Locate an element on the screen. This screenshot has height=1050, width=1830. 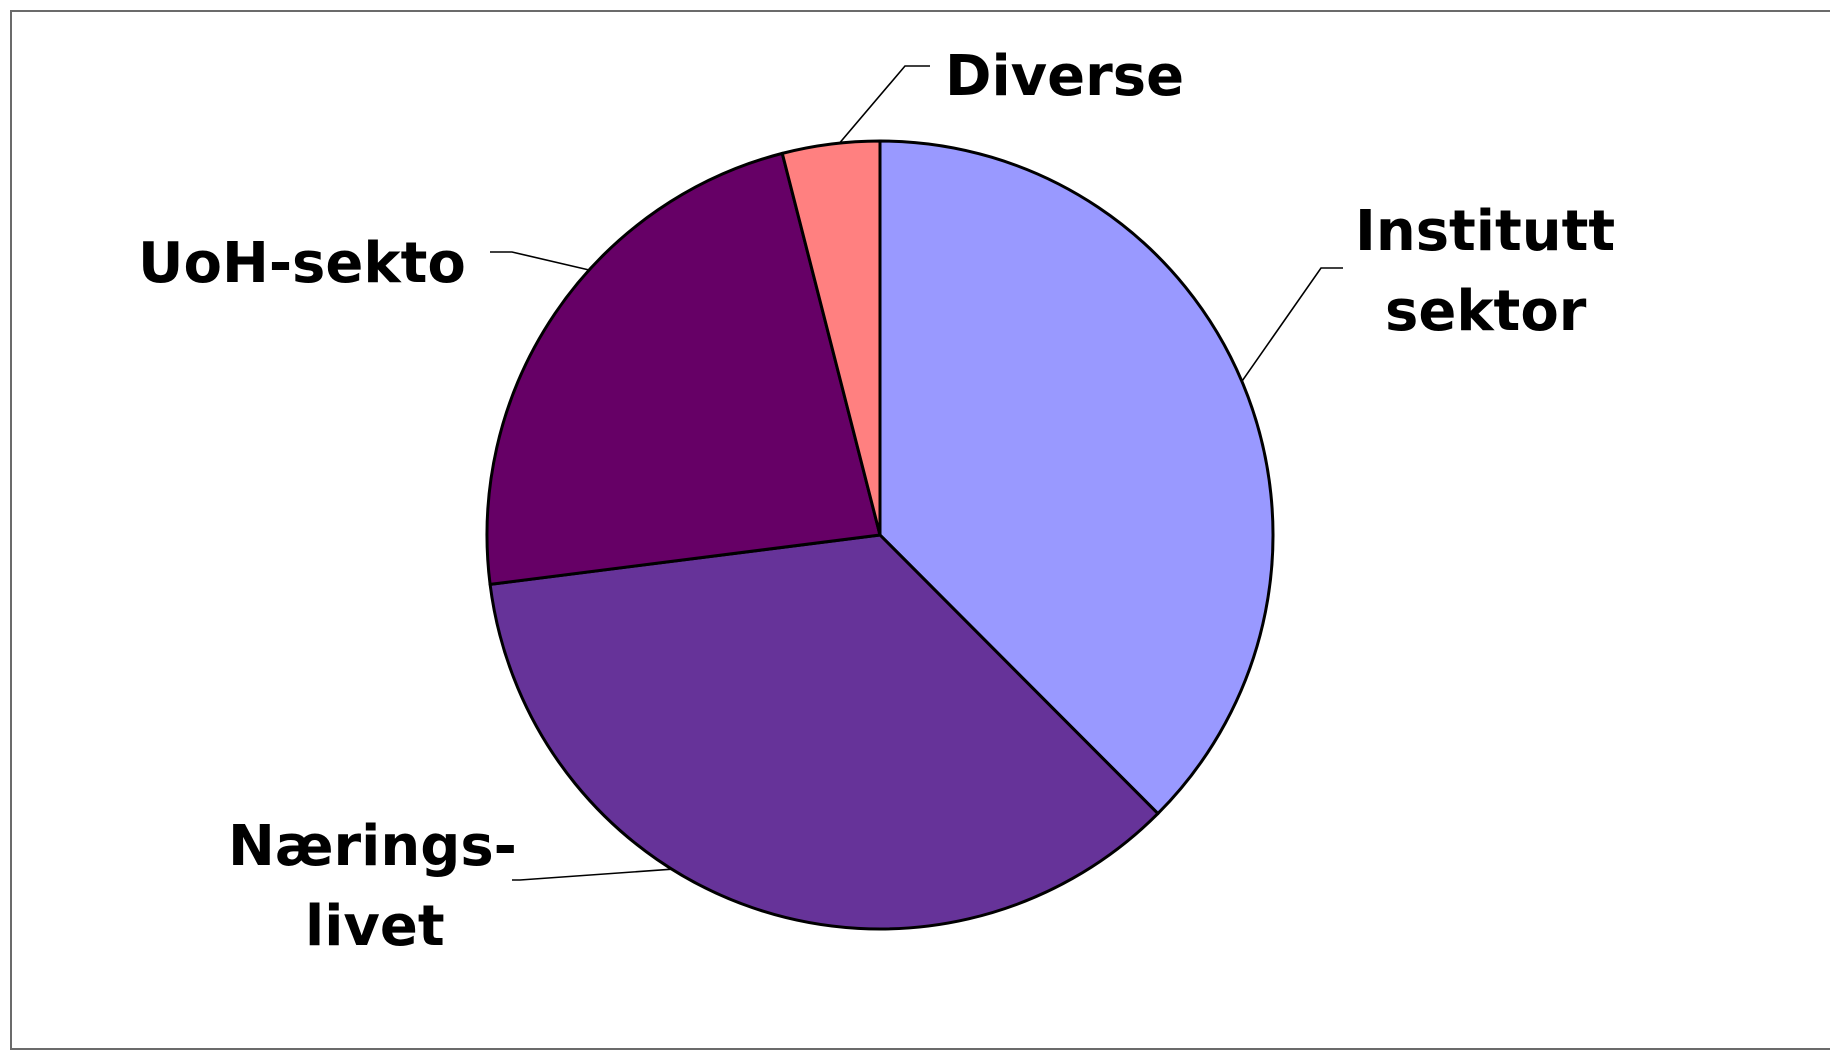
pie-slice-diverse is located at coordinates (831, 338).